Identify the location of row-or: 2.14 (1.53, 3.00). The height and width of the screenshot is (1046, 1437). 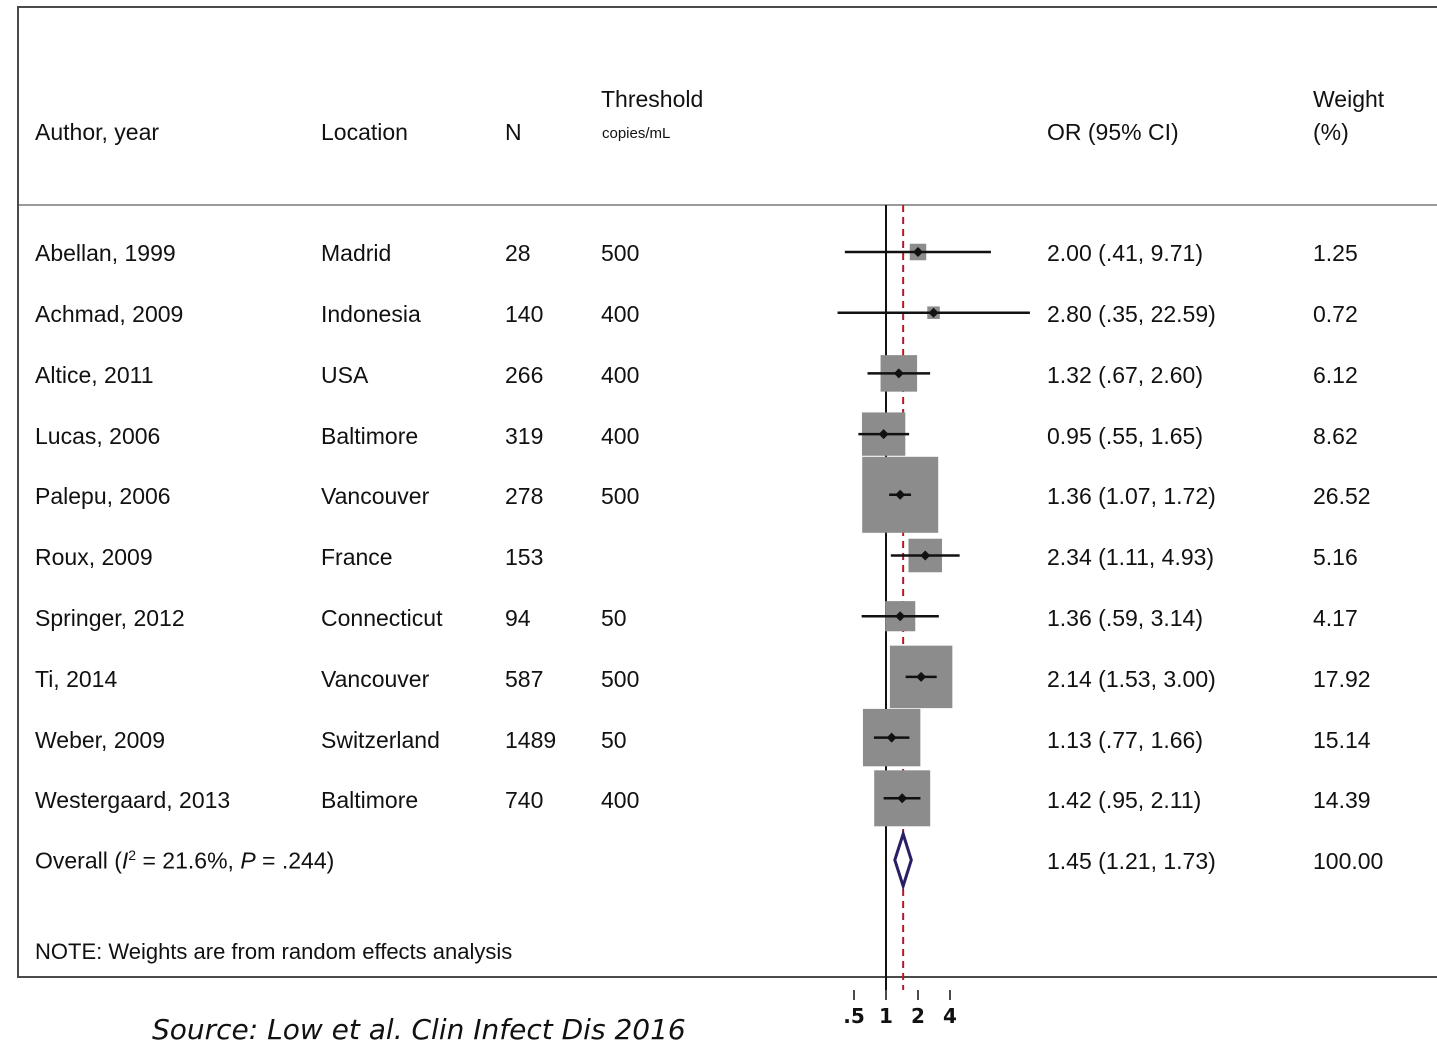
(1131, 679).